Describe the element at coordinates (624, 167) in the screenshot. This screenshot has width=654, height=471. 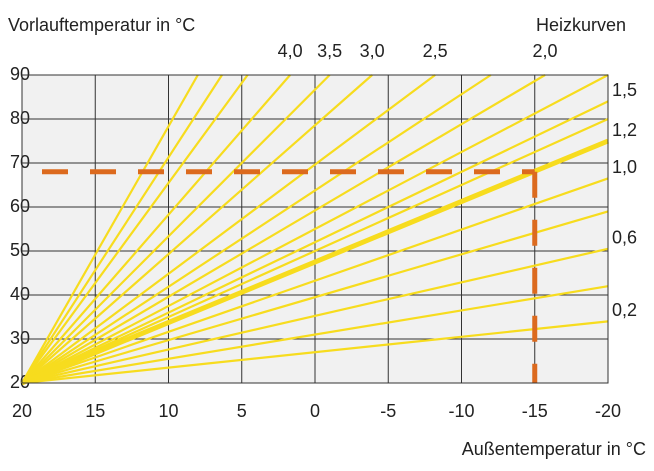
I see `curve-label: 1,0` at that location.